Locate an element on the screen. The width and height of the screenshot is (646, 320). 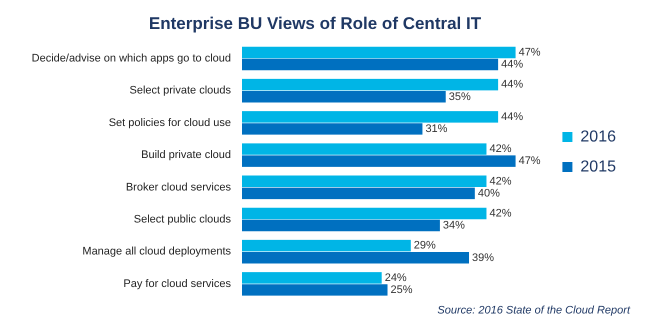
data-label: 34% is located at coordinates (454, 226).